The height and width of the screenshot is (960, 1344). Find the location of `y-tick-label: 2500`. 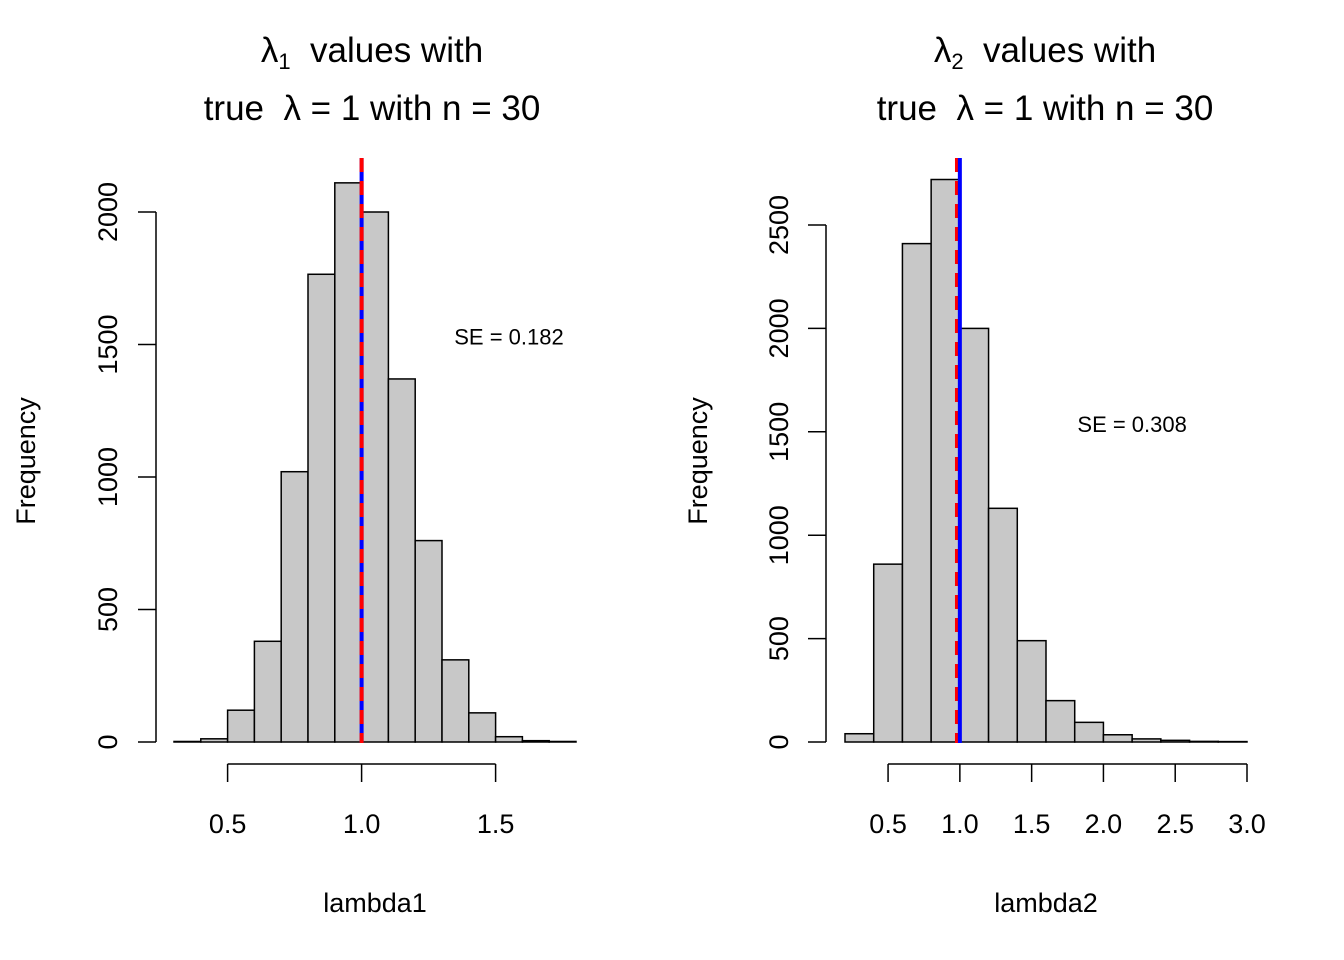

y-tick-label: 2500 is located at coordinates (779, 225).